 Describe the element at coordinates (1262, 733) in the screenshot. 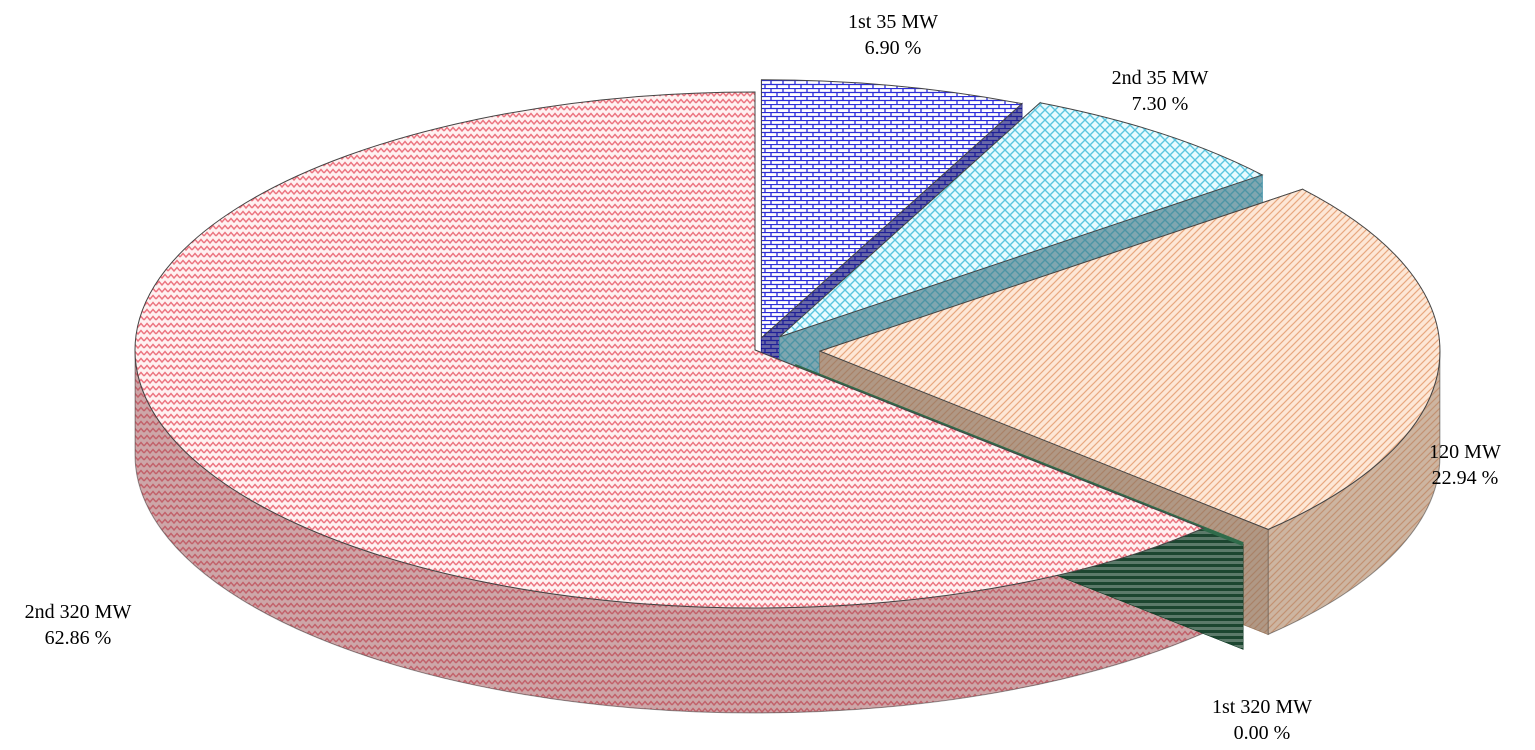

I see `label-value: 0.00 %` at that location.